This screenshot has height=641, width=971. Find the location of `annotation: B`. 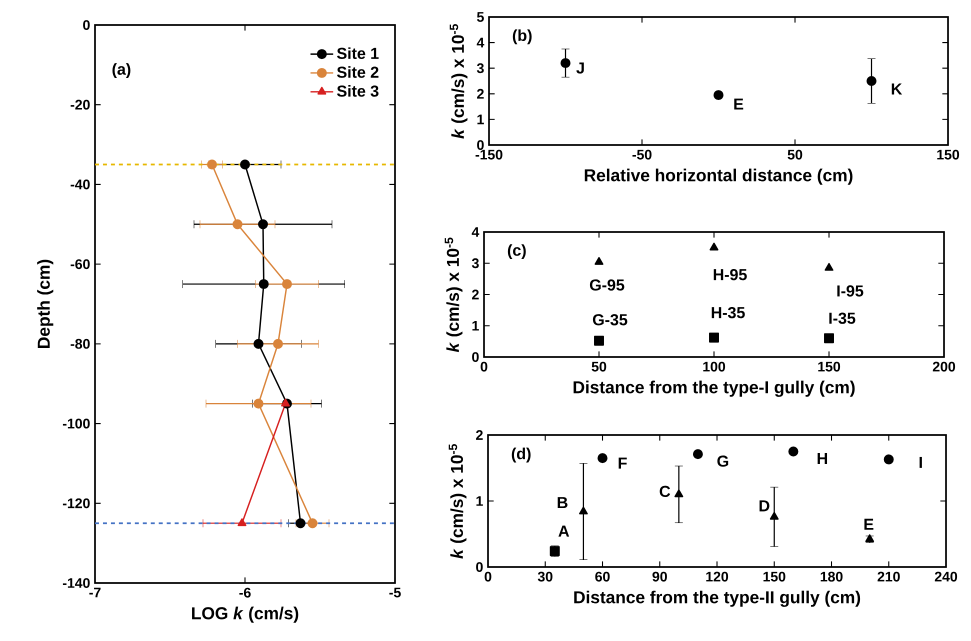

annotation: B is located at coordinates (563, 502).